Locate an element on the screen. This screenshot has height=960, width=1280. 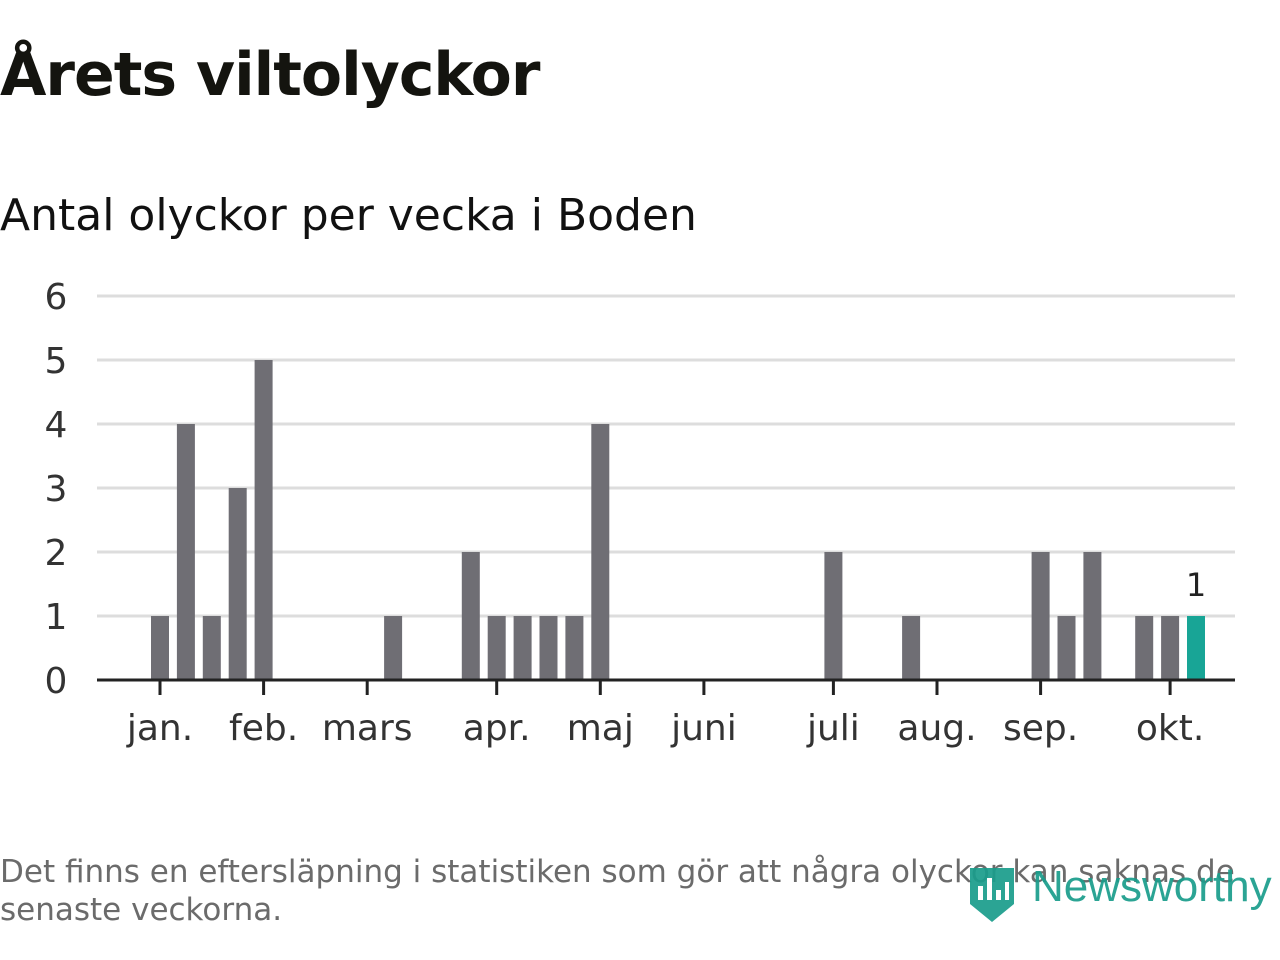
x-tick-label: juli is located at coordinates (833, 728).